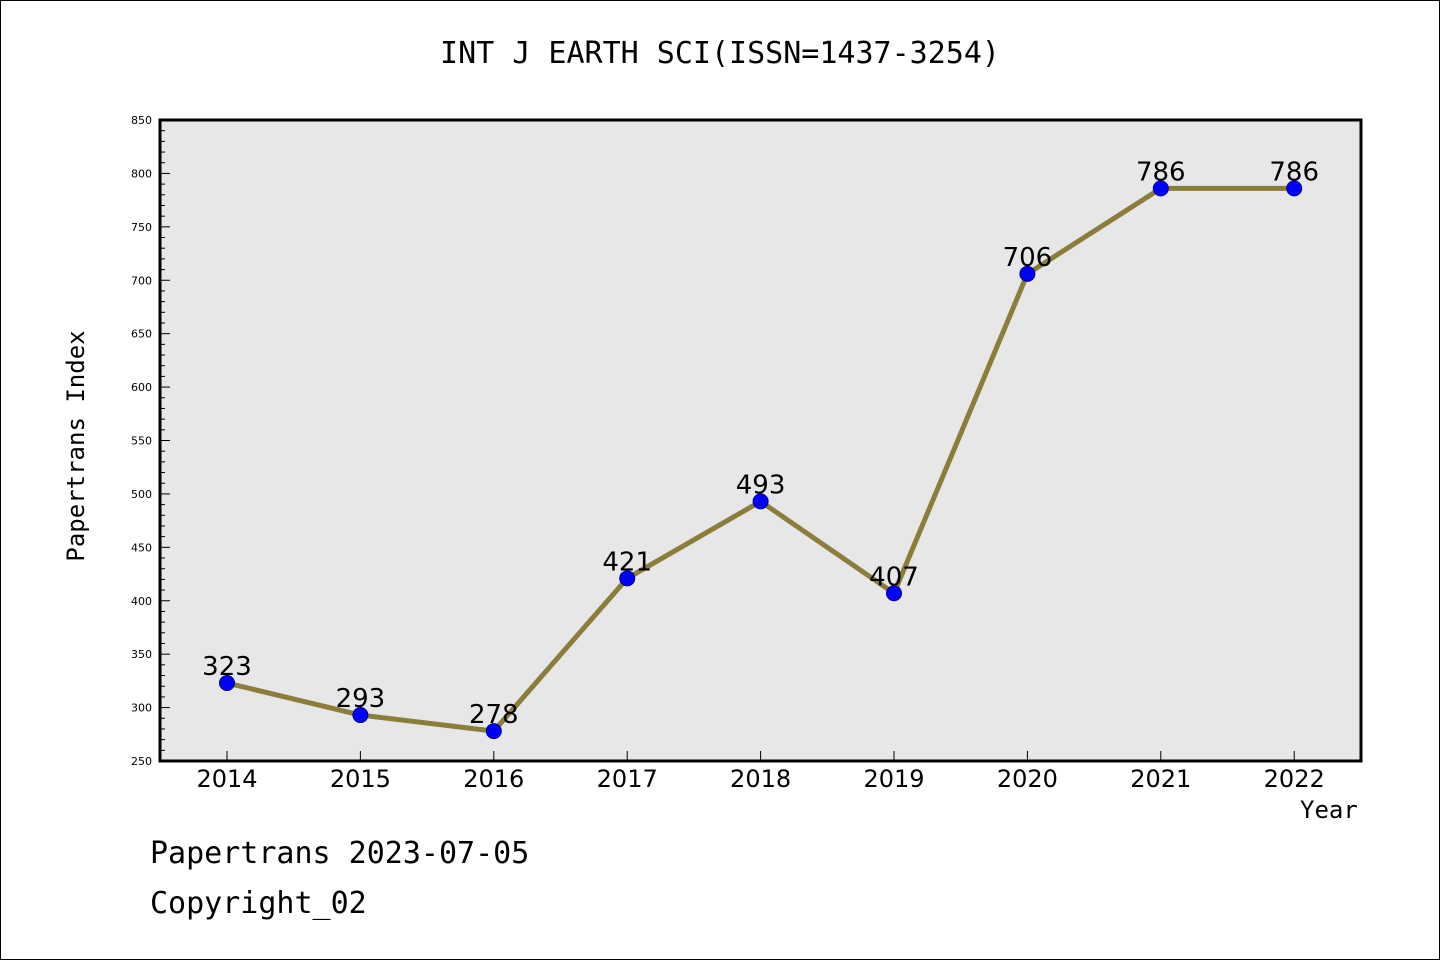 The width and height of the screenshot is (1440, 960). Describe the element at coordinates (760, 779) in the screenshot. I see `x-tick-label: 2018` at that location.